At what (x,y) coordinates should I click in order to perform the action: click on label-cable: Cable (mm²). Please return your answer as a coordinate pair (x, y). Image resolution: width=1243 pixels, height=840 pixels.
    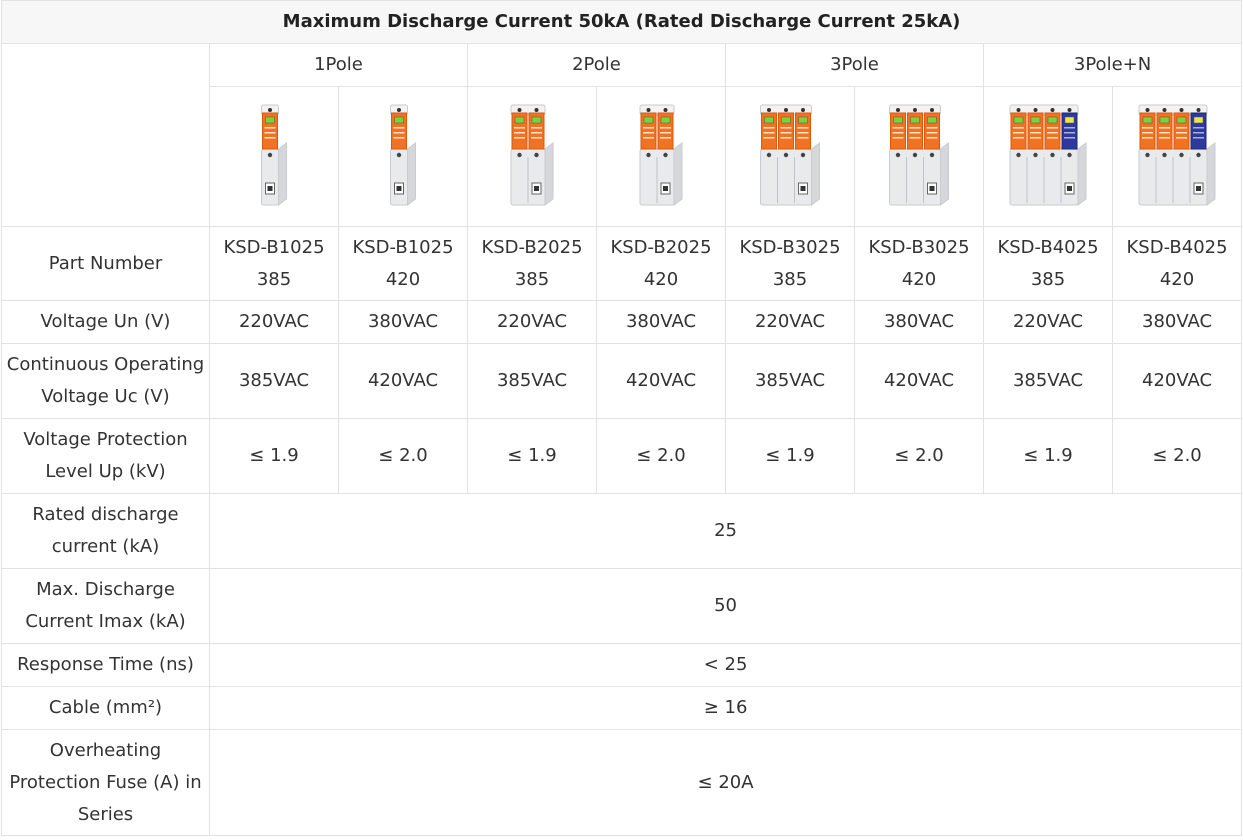
    Looking at the image, I should click on (105, 708).